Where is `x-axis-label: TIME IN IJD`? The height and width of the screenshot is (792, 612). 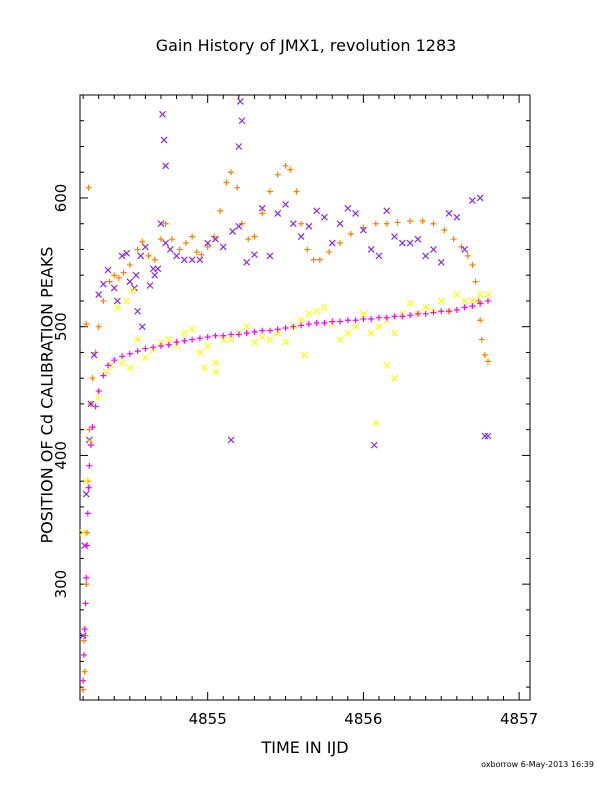 x-axis-label: TIME IN IJD is located at coordinates (305, 747).